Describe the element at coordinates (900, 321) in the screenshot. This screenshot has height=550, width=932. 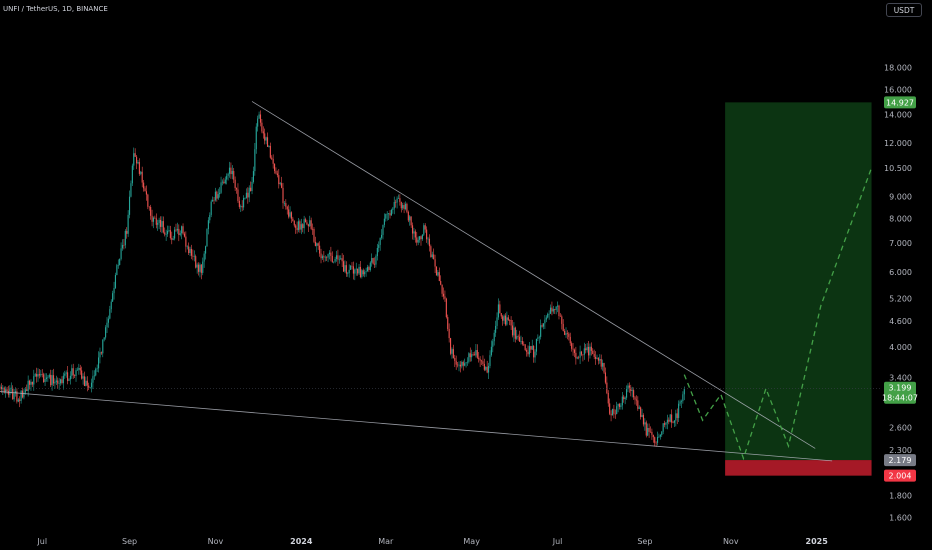
I see `y-tick-label: 4.600` at that location.